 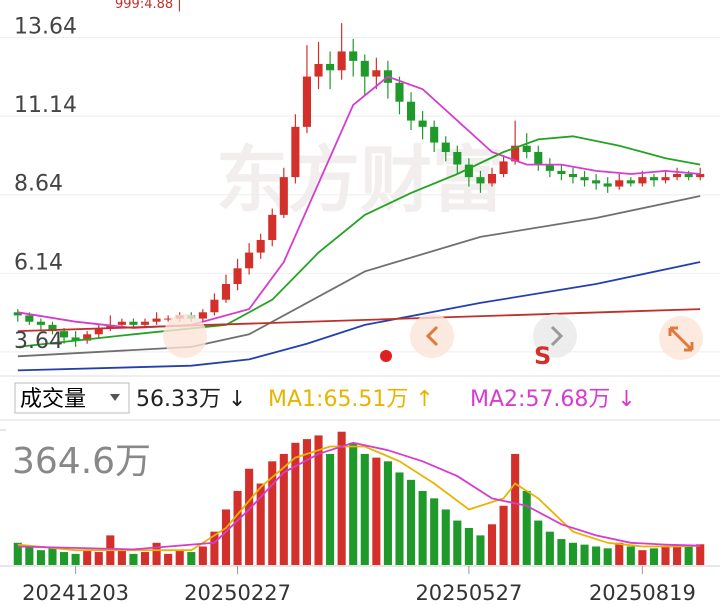 What do you see at coordinates (53, 399) in the screenshot?
I see `indicator-name: 成交量` at bounding box center [53, 399].